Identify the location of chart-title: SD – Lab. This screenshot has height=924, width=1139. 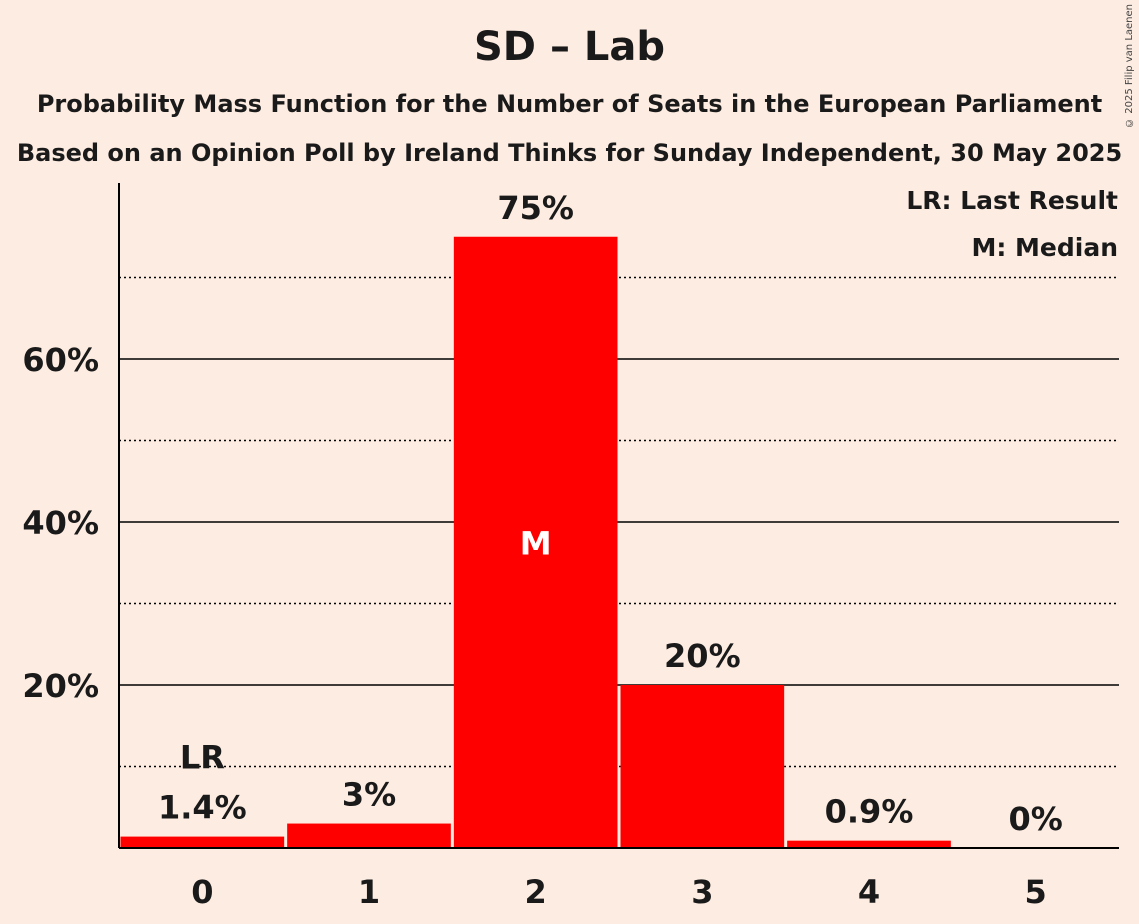
(569, 47).